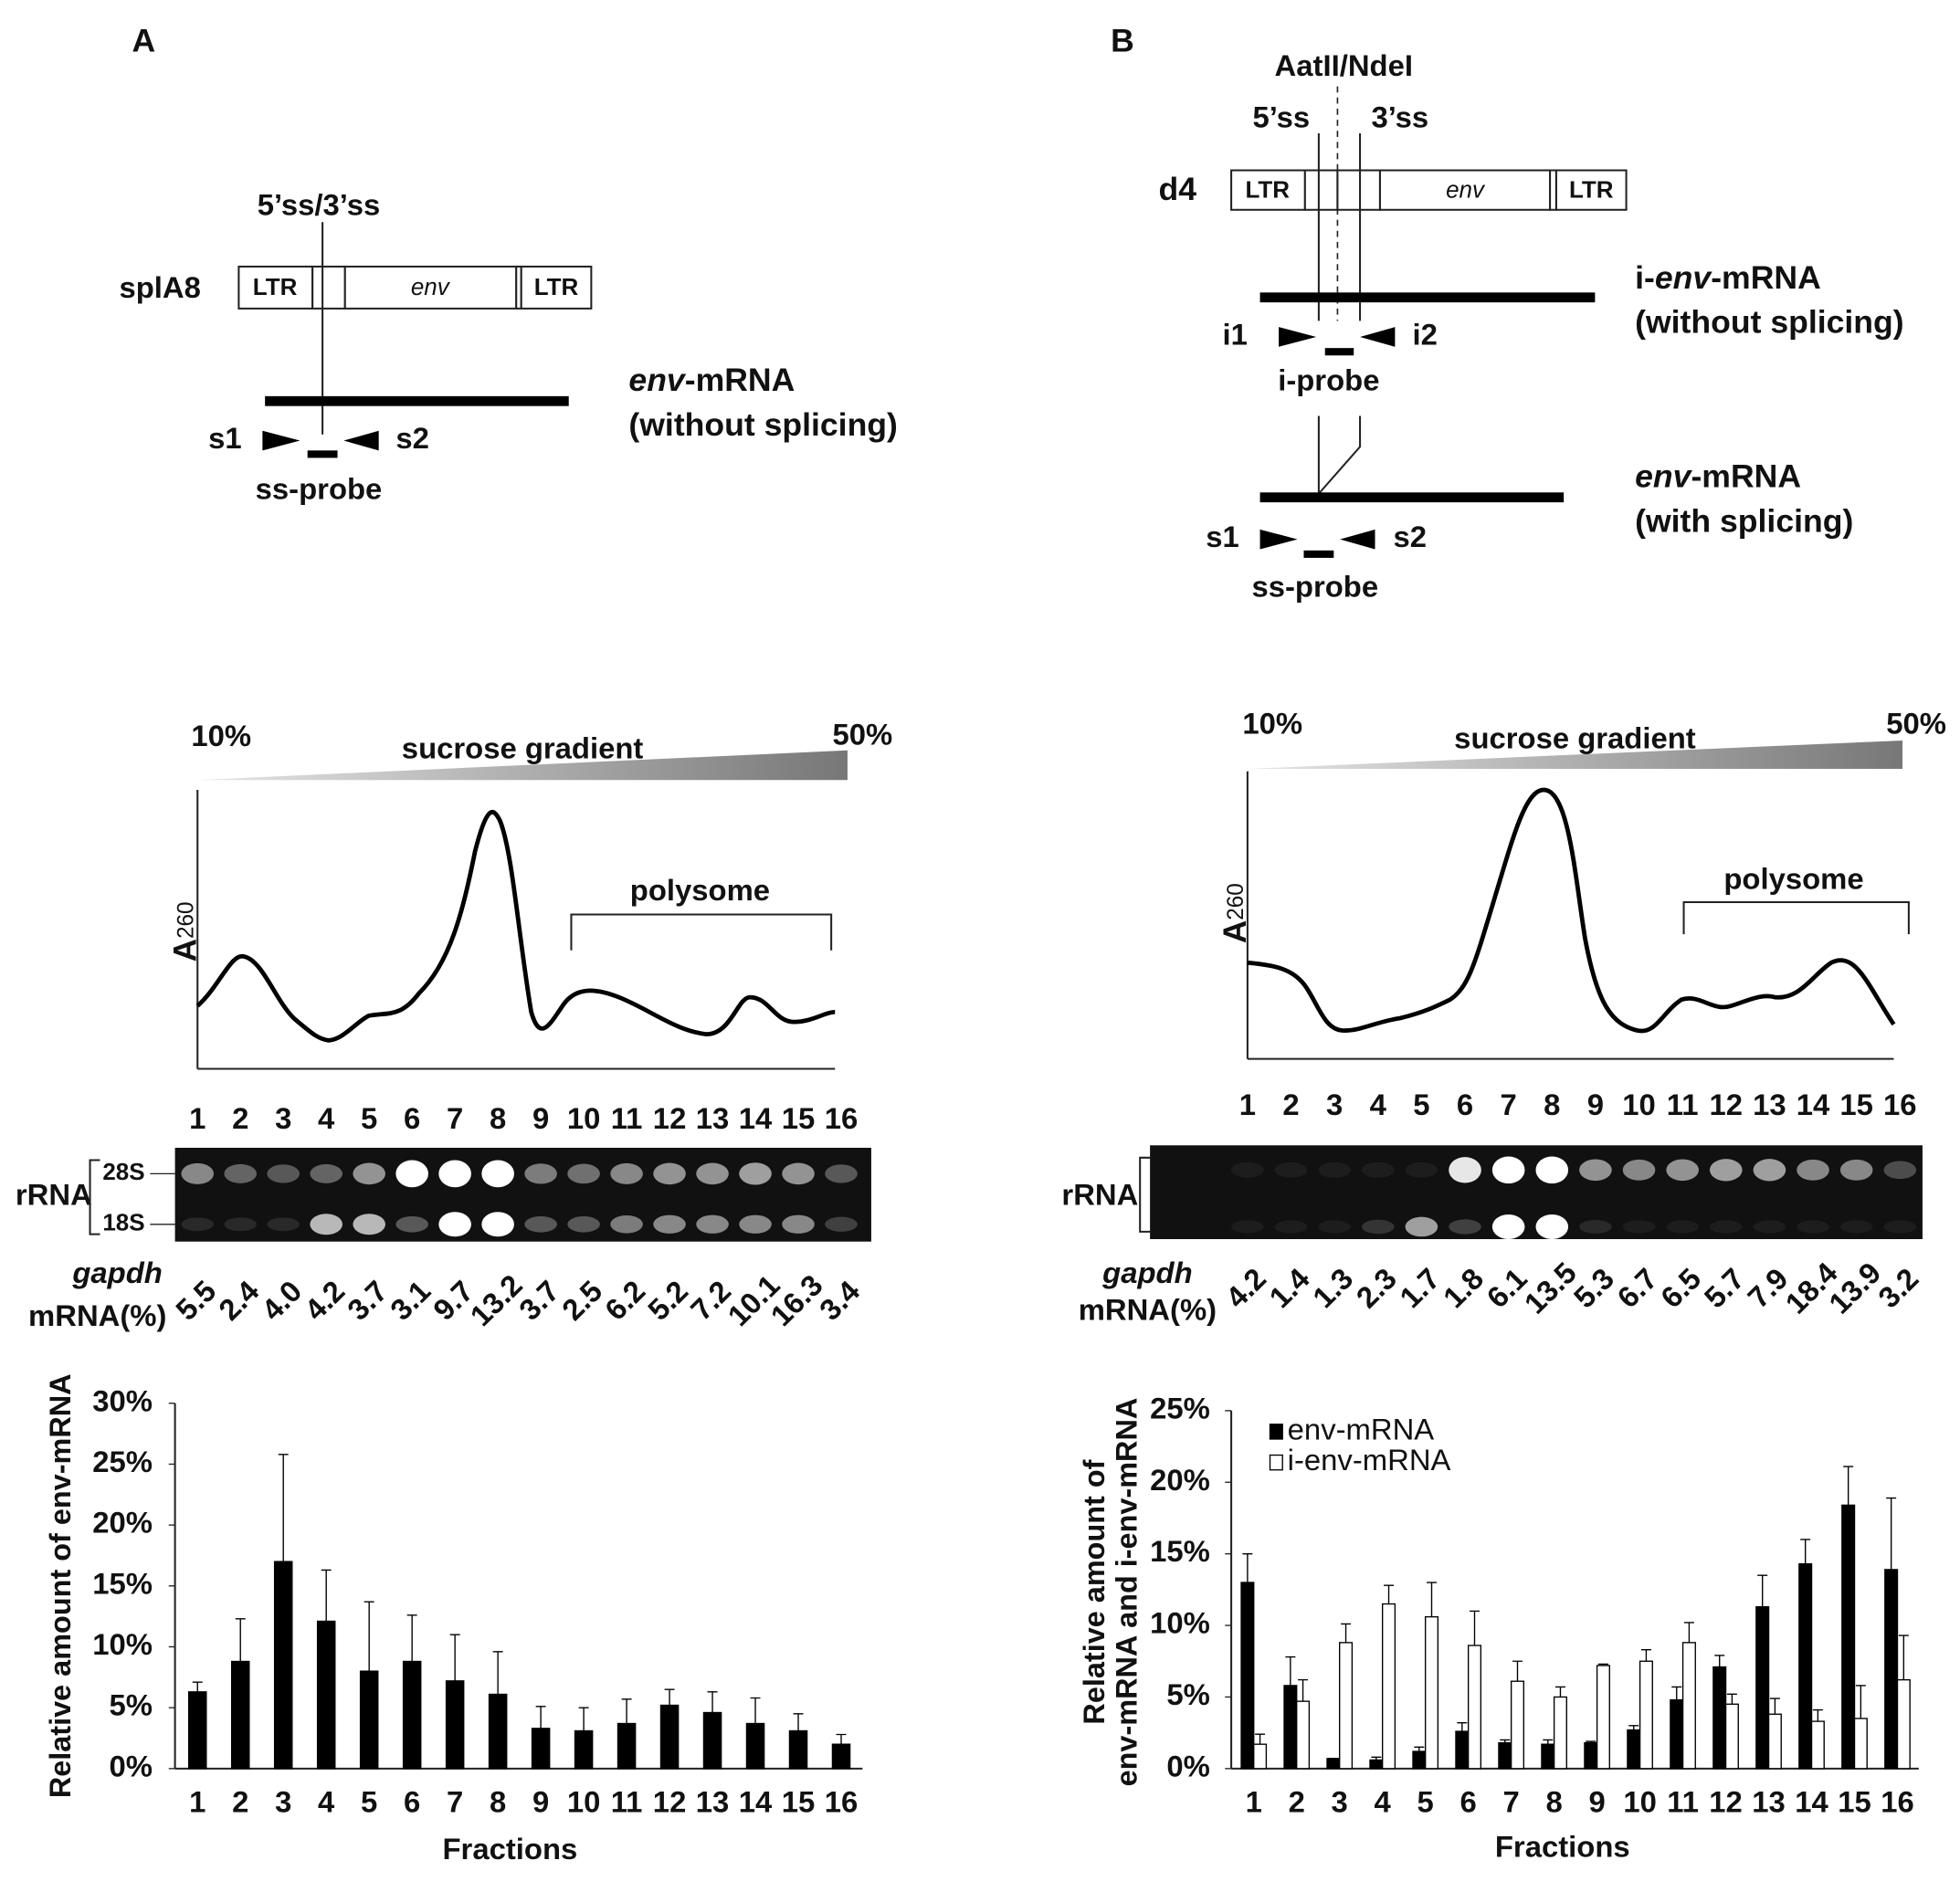 The width and height of the screenshot is (1960, 1892). I want to click on x-tick-label: 16, so click(842, 1802).